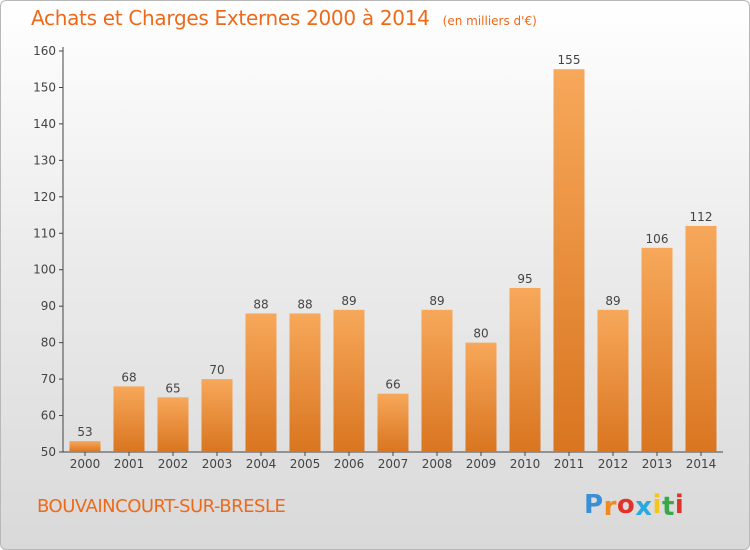 The height and width of the screenshot is (550, 750). I want to click on data-label: 68, so click(128, 377).